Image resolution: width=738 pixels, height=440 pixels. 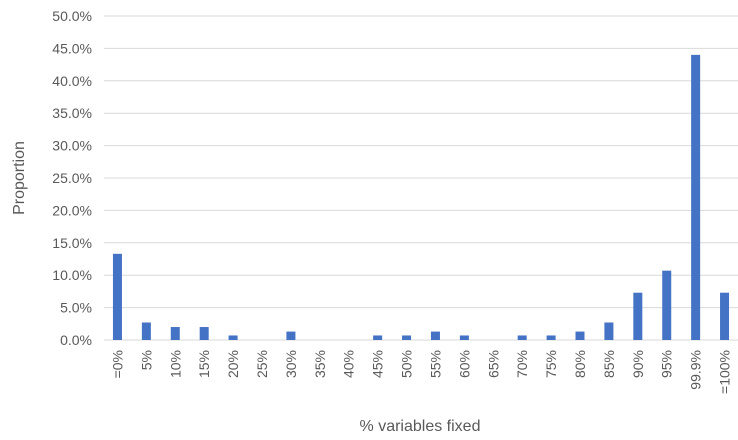 What do you see at coordinates (609, 364) in the screenshot?
I see `x-tick-label: 85%` at bounding box center [609, 364].